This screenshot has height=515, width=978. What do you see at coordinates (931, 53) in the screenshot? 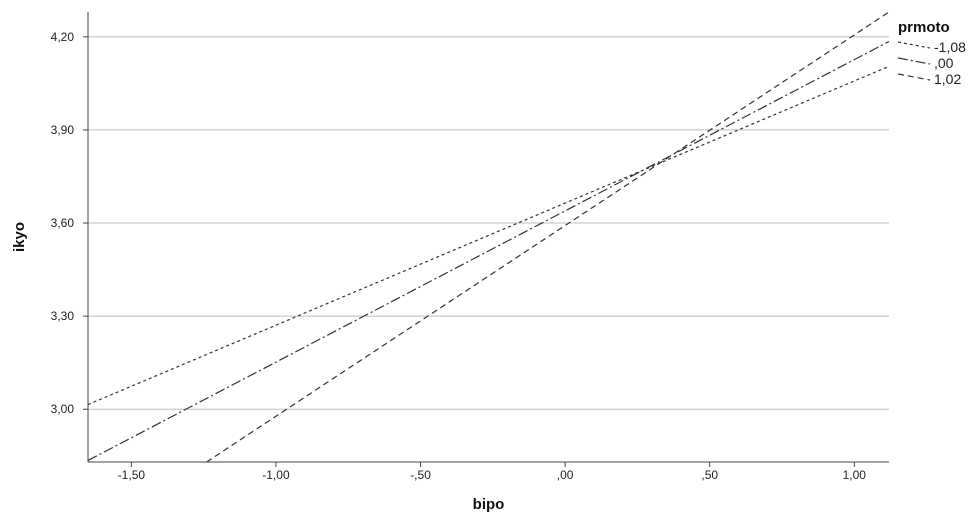
I see `legend: prmoto -1,08,001,02` at bounding box center [931, 53].